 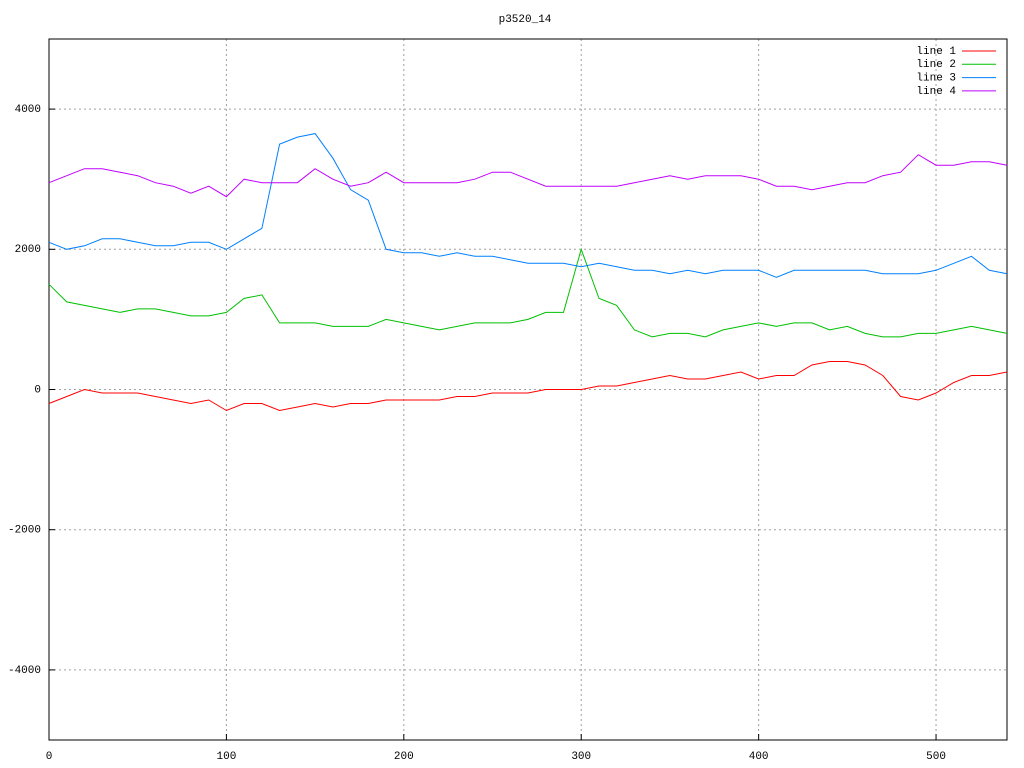 I want to click on y-tick-label: 2000, so click(x=28, y=250).